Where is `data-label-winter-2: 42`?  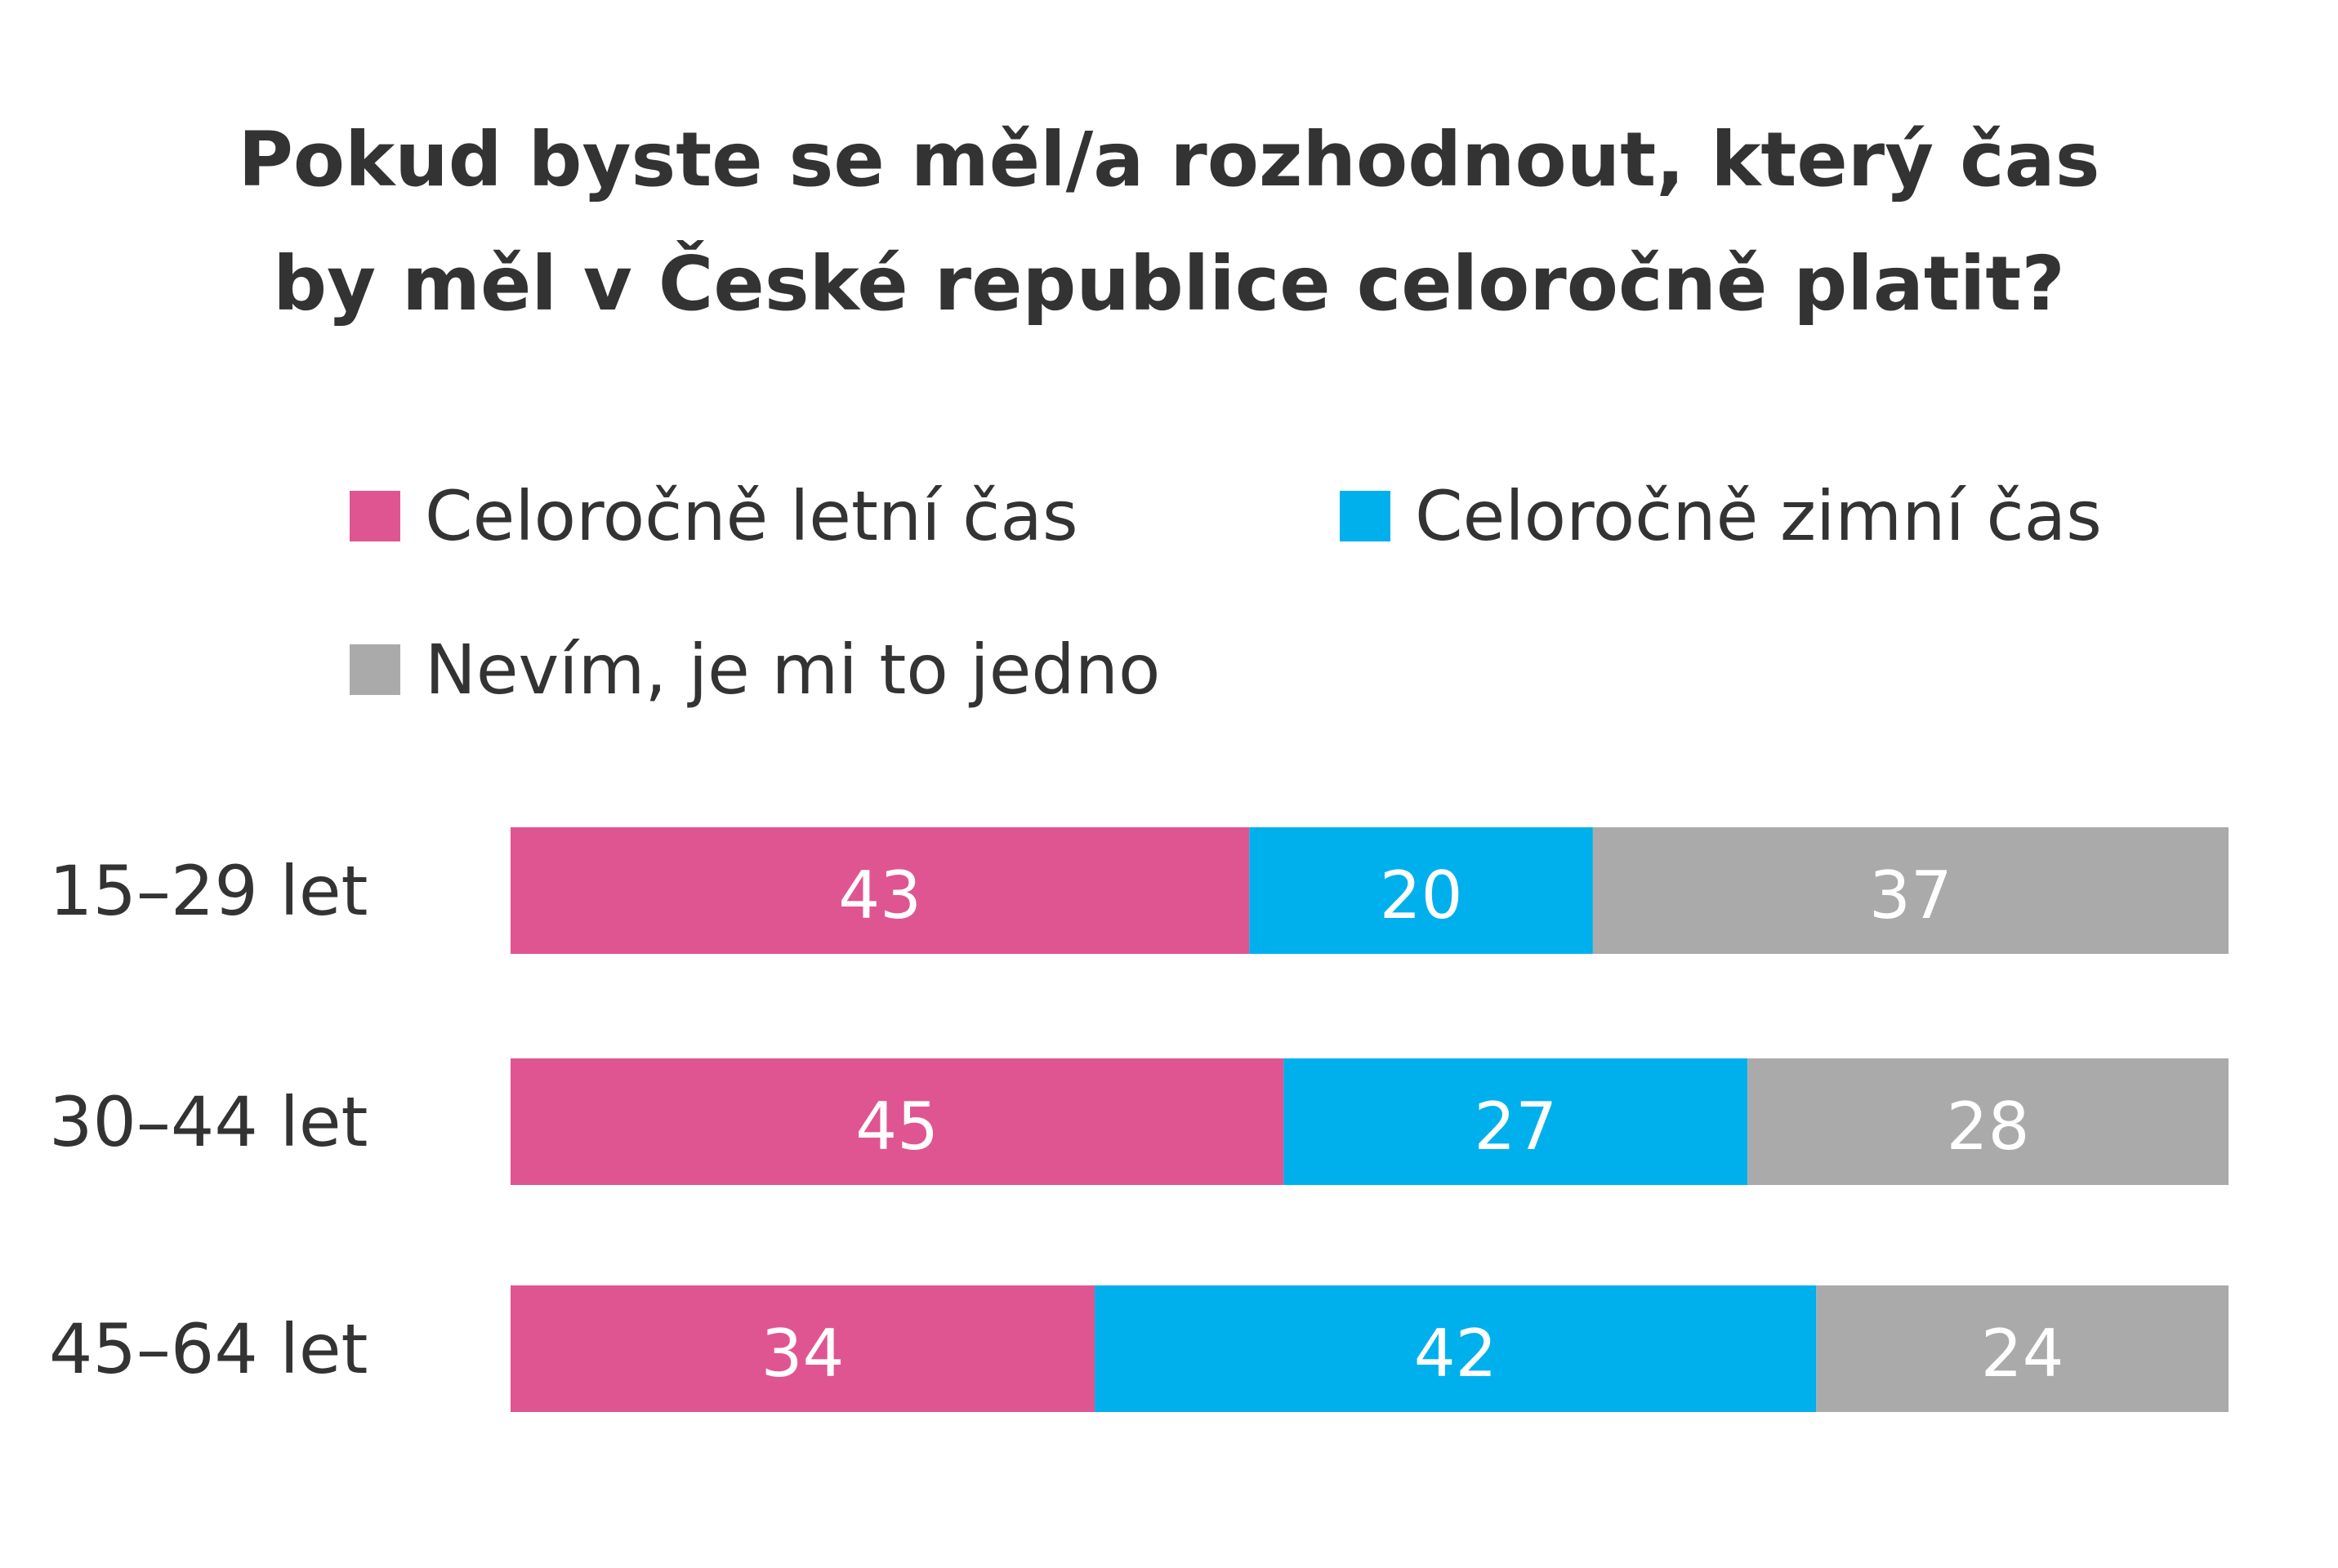
data-label-winter-2: 42 is located at coordinates (1455, 1354).